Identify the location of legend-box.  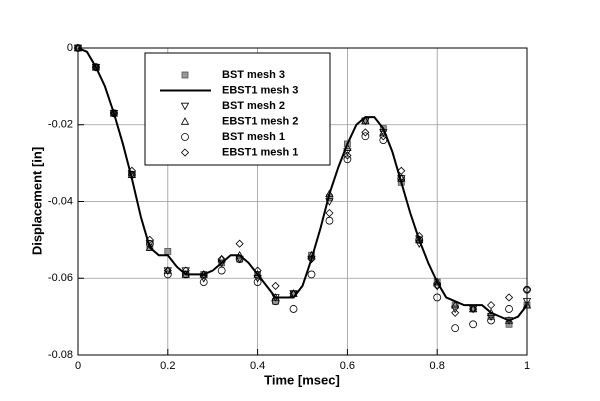
(237, 109).